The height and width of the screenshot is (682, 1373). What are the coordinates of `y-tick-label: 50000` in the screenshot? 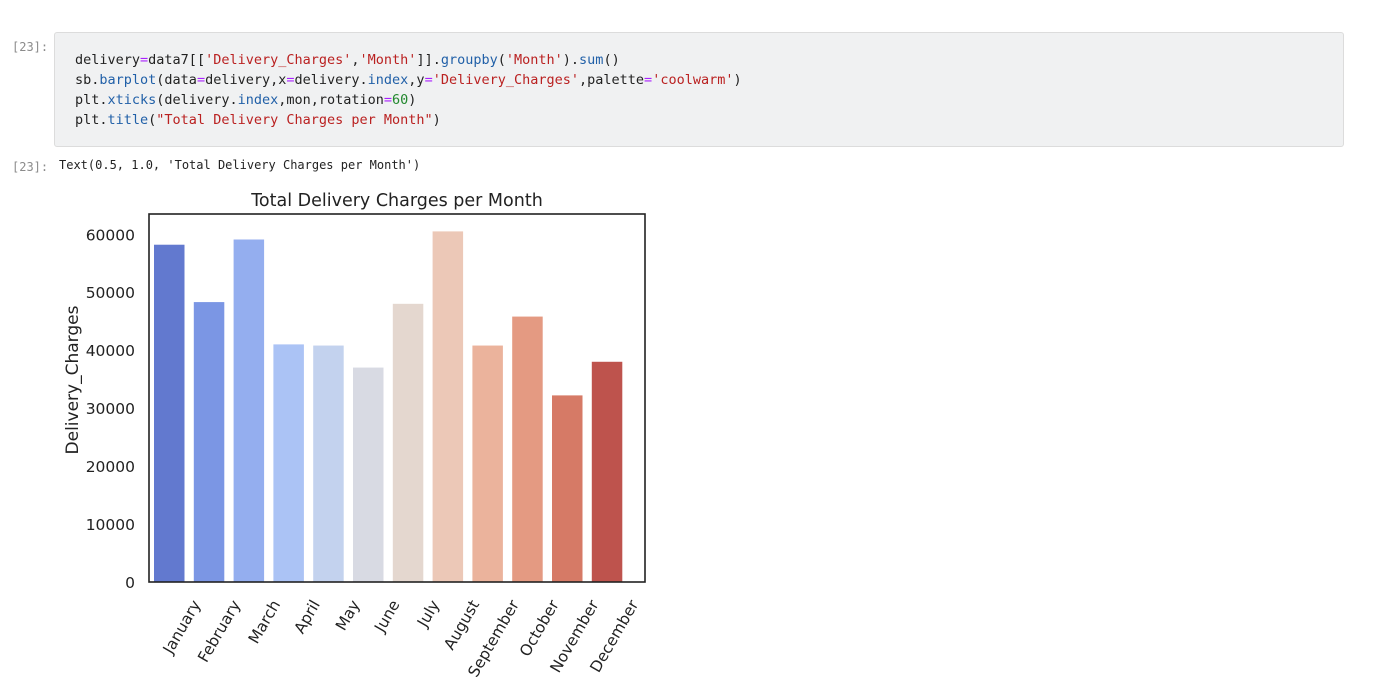 It's located at (110, 293).